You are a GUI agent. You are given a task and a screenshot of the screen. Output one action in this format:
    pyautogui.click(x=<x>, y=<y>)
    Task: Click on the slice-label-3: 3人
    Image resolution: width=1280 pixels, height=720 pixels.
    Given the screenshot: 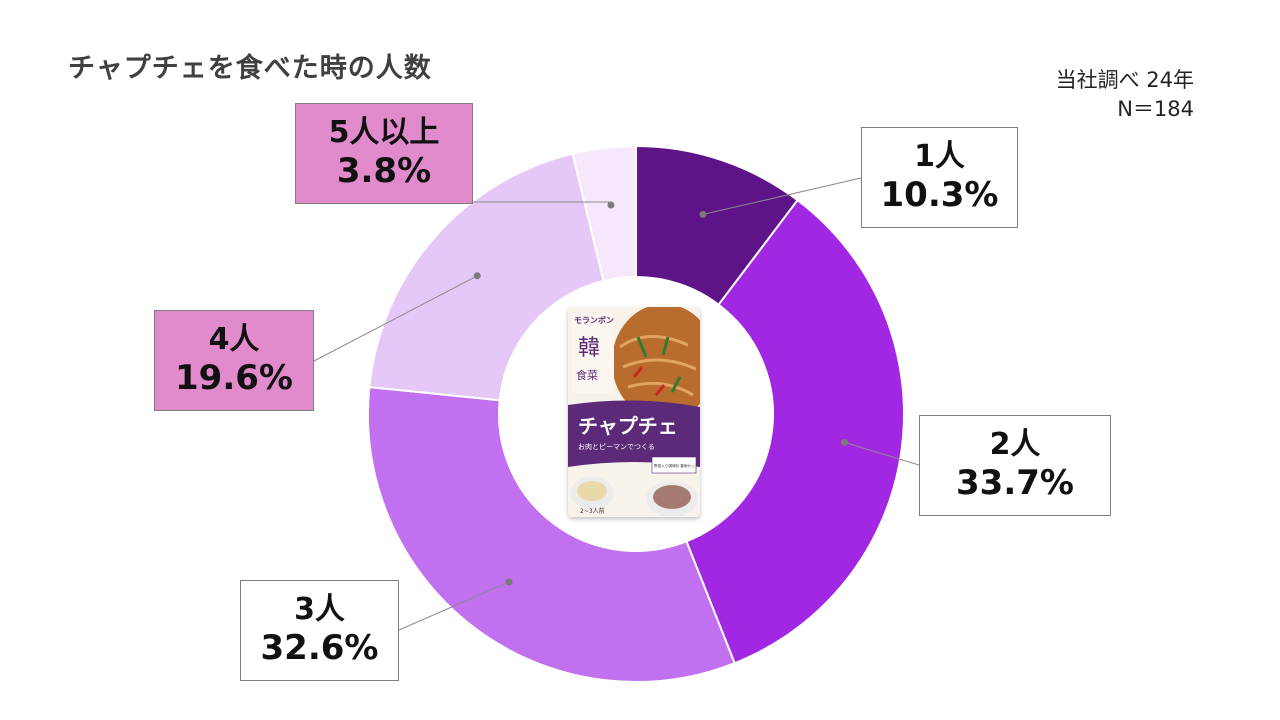 What is the action you would take?
    pyautogui.click(x=319, y=610)
    